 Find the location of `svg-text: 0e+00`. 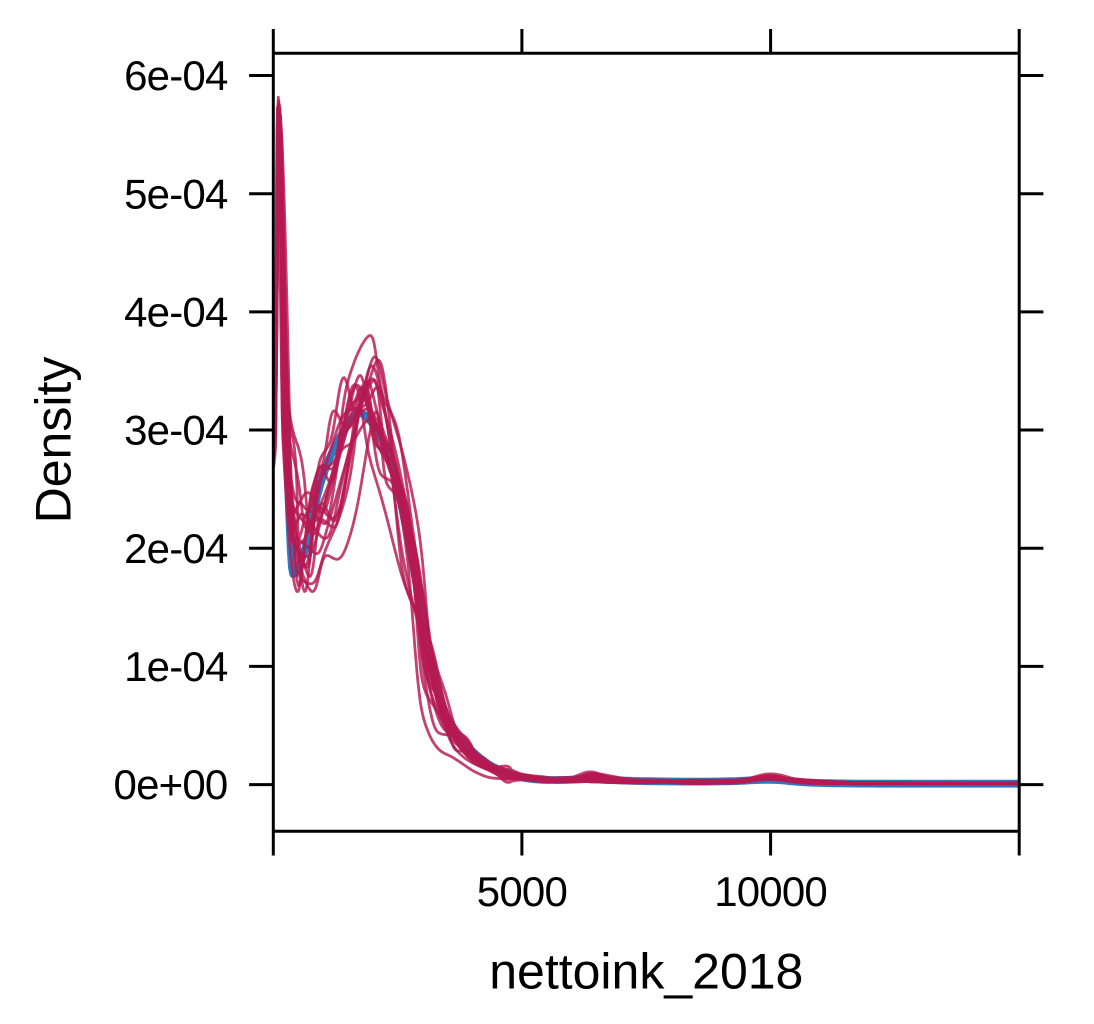

svg-text: 0e+00 is located at coordinates (171, 784).